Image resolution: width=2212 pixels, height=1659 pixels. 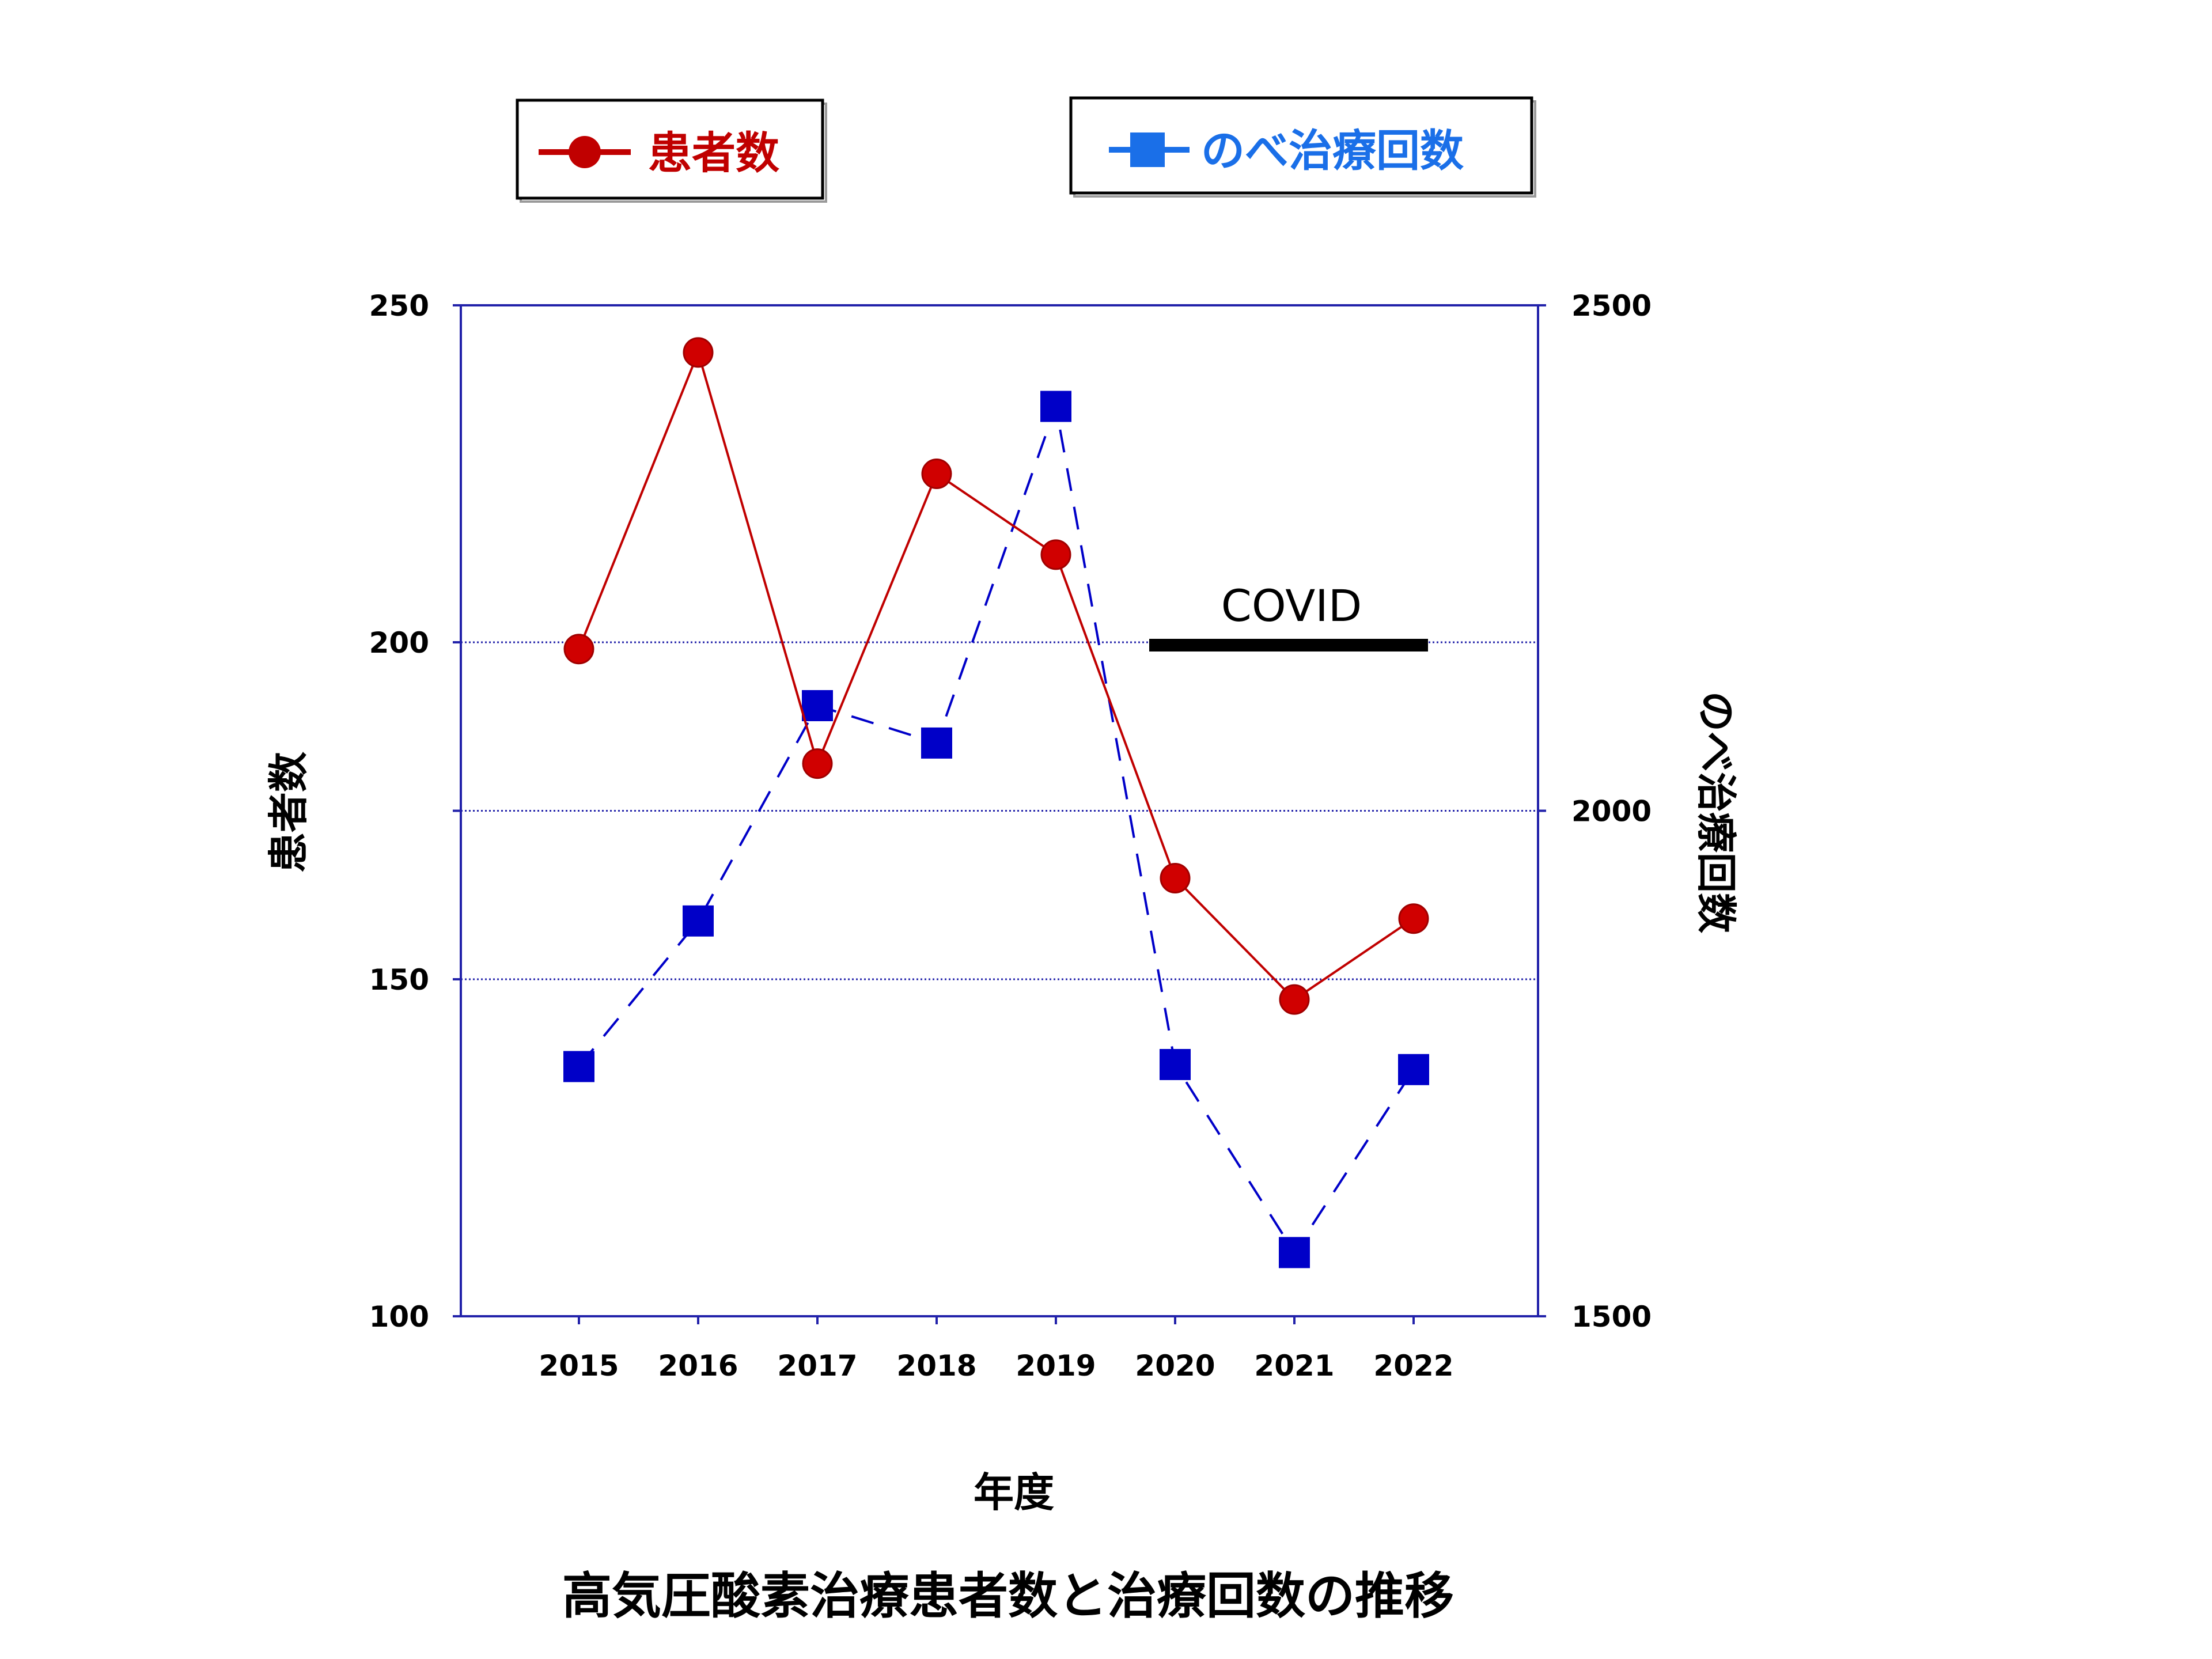 What do you see at coordinates (1008, 1596) in the screenshot?
I see `chart-title: 高気圧酸素治療患者数と治療回数の推移` at bounding box center [1008, 1596].